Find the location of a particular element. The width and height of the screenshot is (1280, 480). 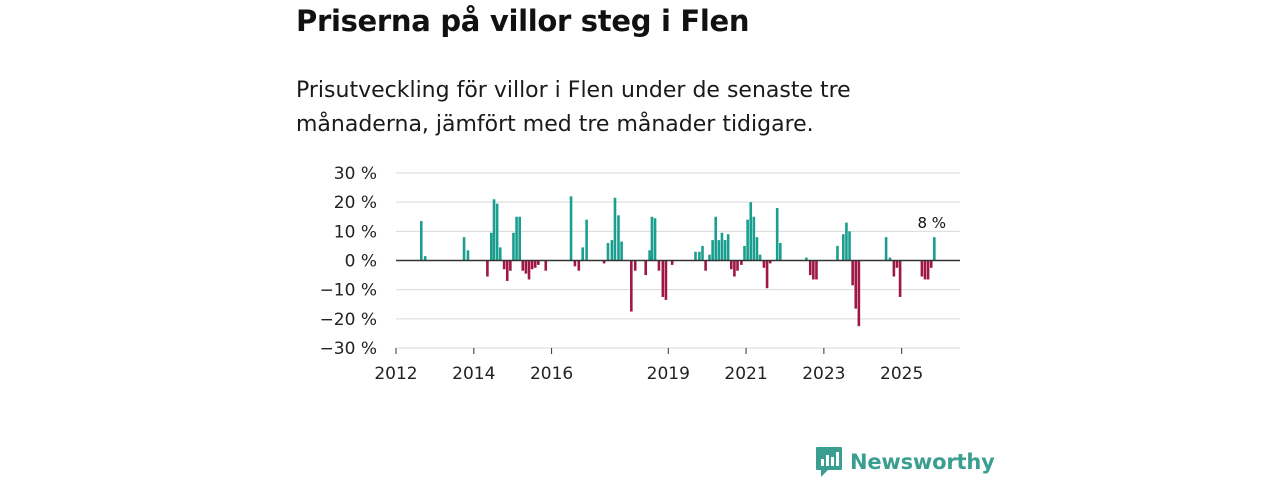

y-axis-labels: 30 % 20 % 10 % 0 % −10 % −20 % −30 % is located at coordinates (348, 261).